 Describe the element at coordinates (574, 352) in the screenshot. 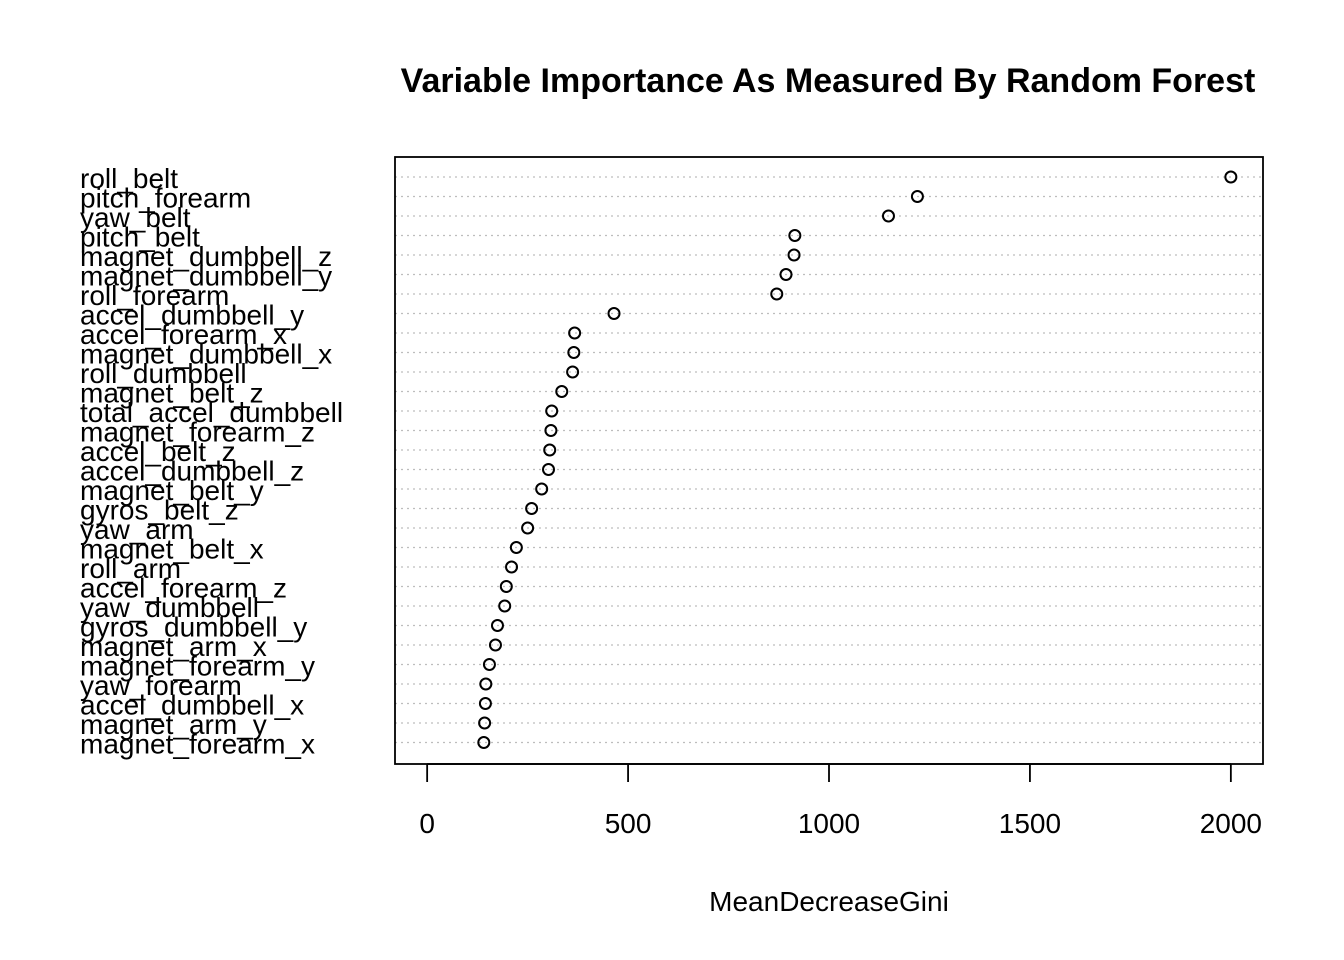

I see `data-point-magnet-dumbbell-x` at that location.